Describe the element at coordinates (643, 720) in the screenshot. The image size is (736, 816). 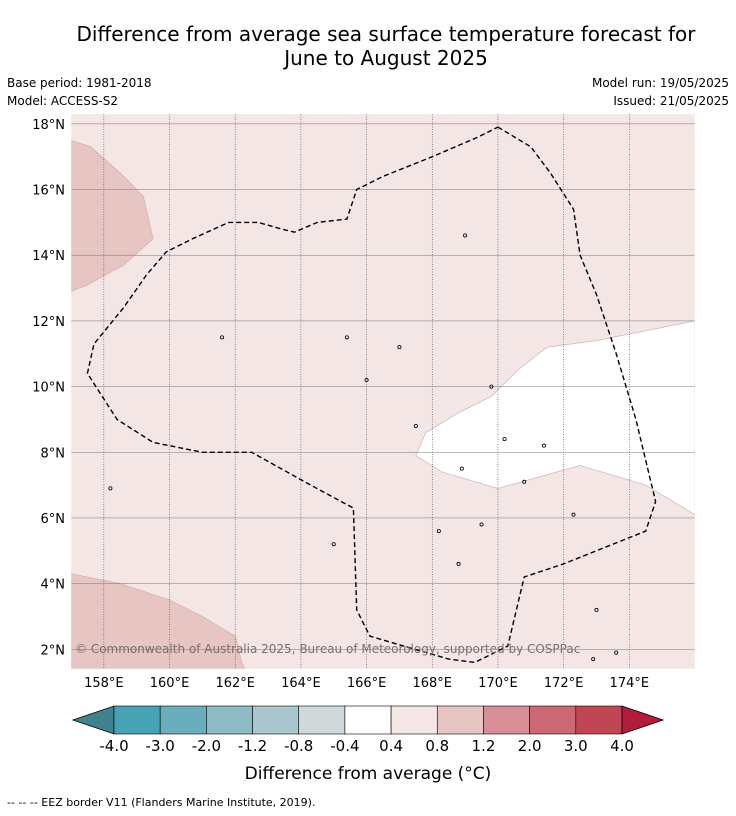
I see `colorbar-over-arrow` at that location.